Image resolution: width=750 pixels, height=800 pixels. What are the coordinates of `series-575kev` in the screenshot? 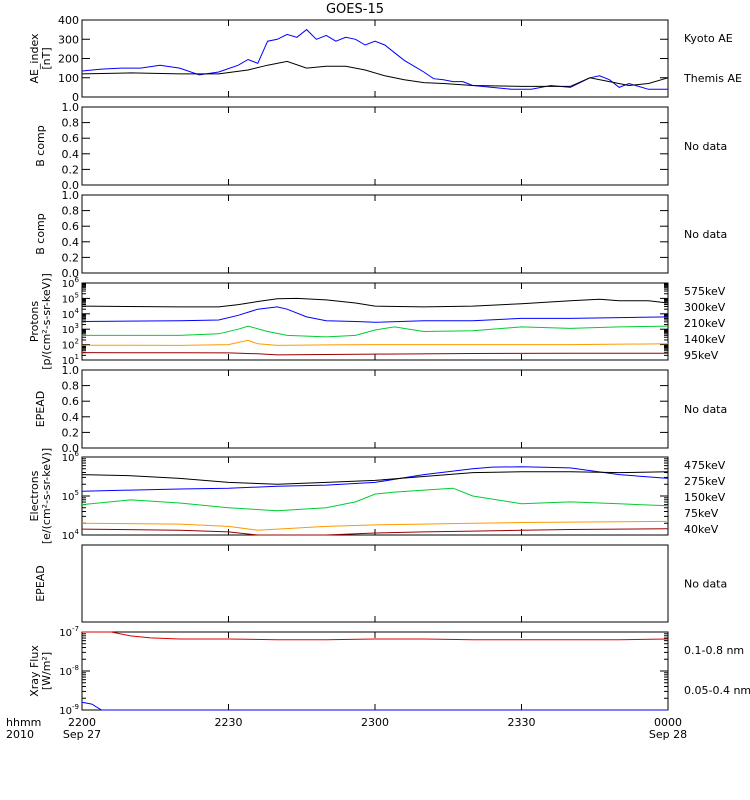 It's located at (374, 354).